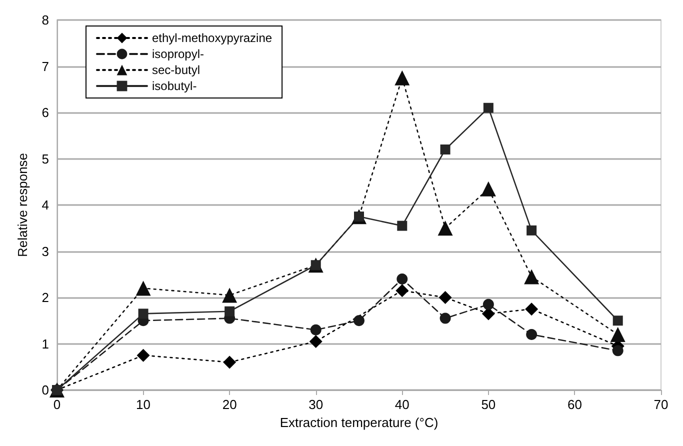 This screenshot has height=446, width=683. I want to click on y-tick-label: 3, so click(45, 251).